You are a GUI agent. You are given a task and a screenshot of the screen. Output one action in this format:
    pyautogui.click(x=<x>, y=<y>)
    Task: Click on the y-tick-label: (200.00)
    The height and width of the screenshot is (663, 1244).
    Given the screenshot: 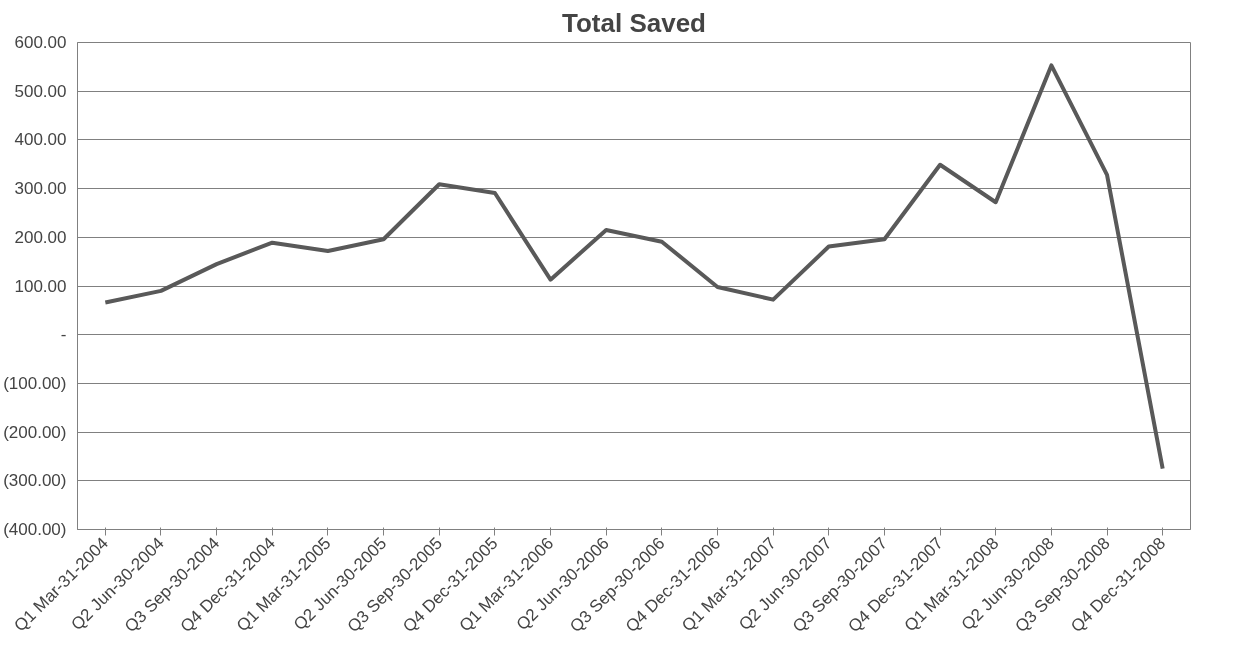 What is the action you would take?
    pyautogui.click(x=35, y=432)
    